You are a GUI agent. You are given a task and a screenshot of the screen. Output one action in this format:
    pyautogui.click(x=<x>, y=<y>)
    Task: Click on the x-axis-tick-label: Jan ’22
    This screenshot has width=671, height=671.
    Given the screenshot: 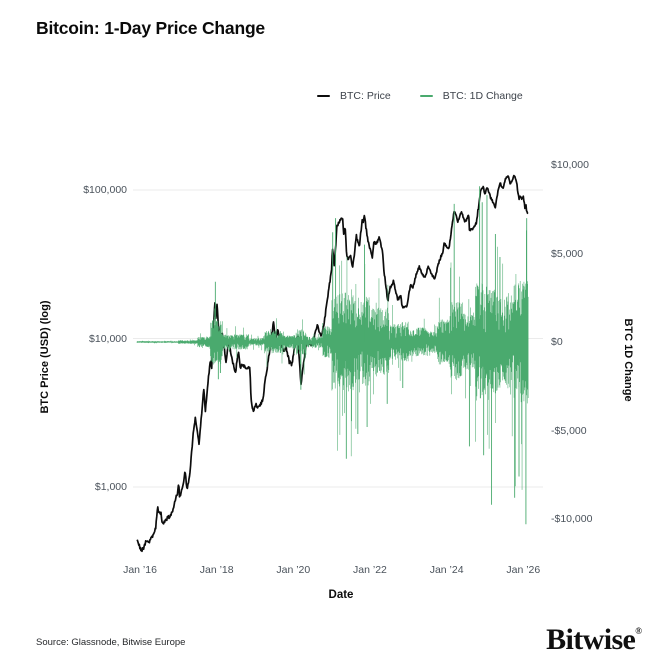 What is the action you would take?
    pyautogui.click(x=370, y=570)
    